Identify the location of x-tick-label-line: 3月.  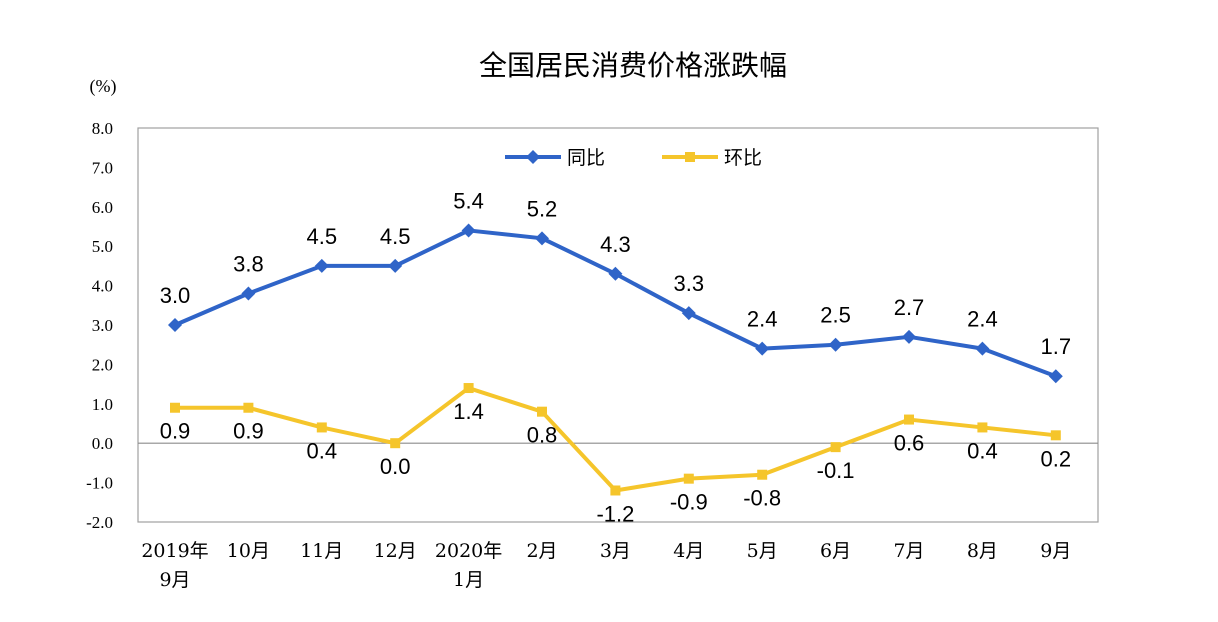
(615, 551).